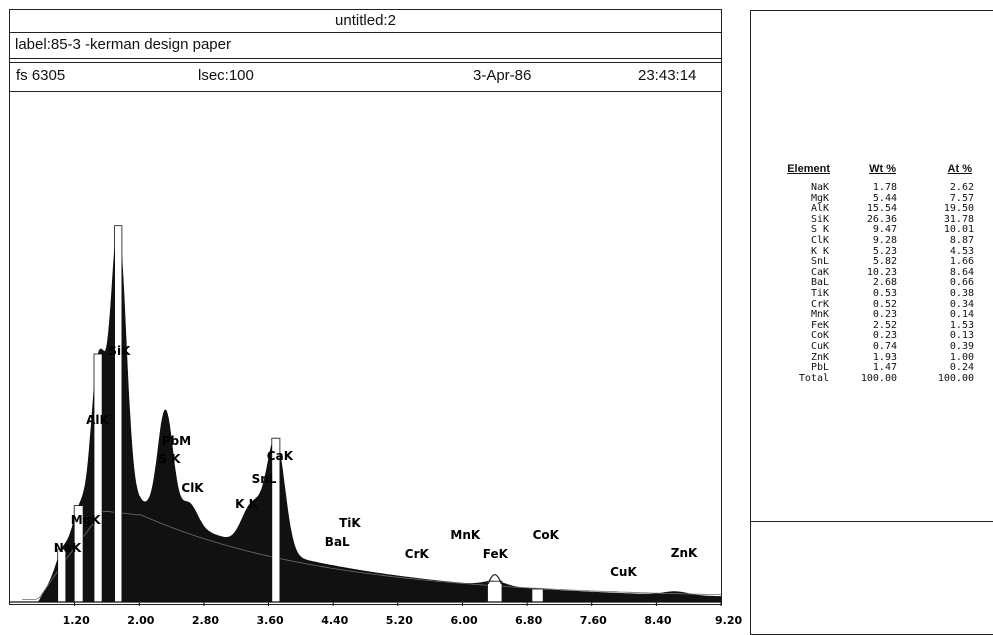 The width and height of the screenshot is (993, 635). What do you see at coordinates (872, 283) in the screenshot?
I see `table-row: BaL 2.68 0.66` at bounding box center [872, 283].